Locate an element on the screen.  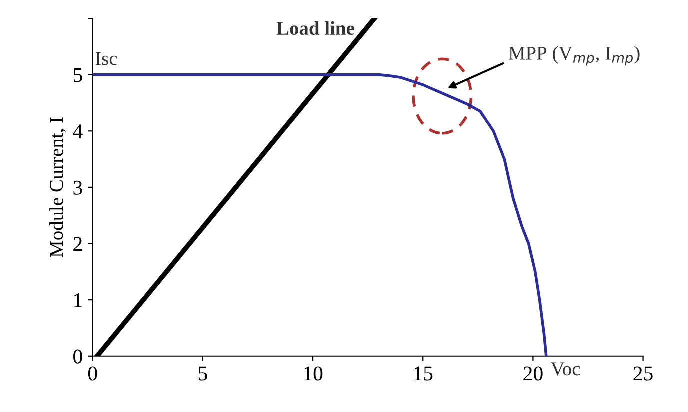
y-tick-label: 5 is located at coordinates (78, 75).